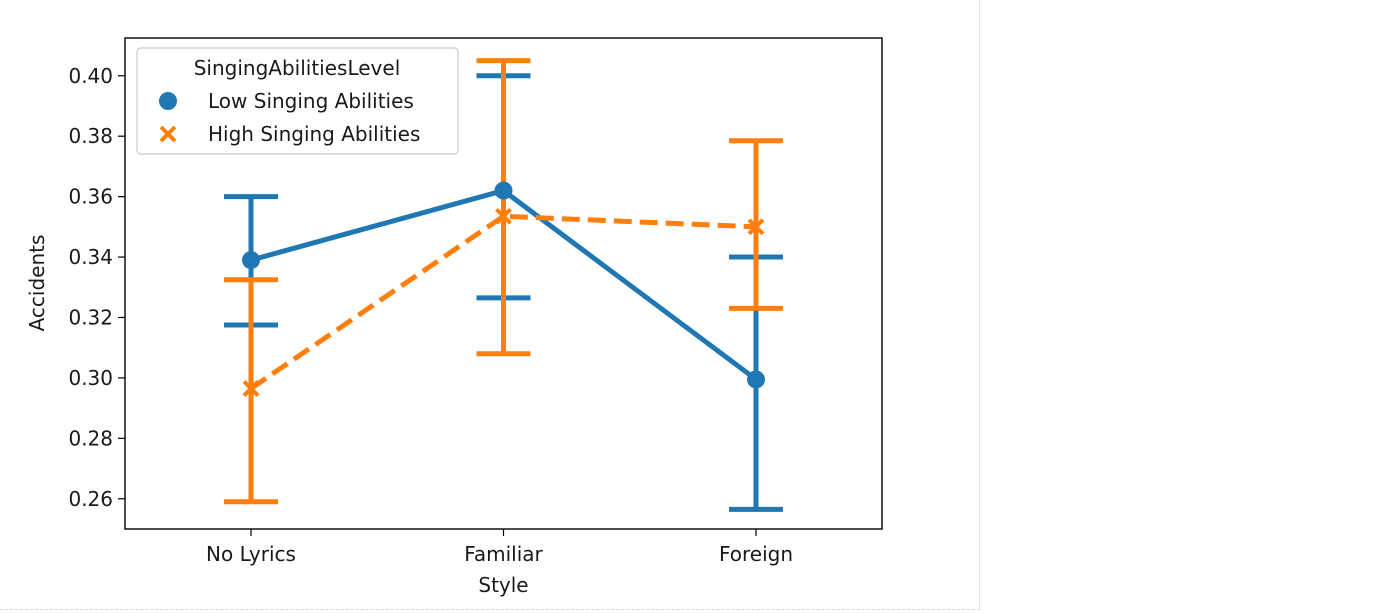  I want to click on y-tick-label: 0.28, so click(90, 438).